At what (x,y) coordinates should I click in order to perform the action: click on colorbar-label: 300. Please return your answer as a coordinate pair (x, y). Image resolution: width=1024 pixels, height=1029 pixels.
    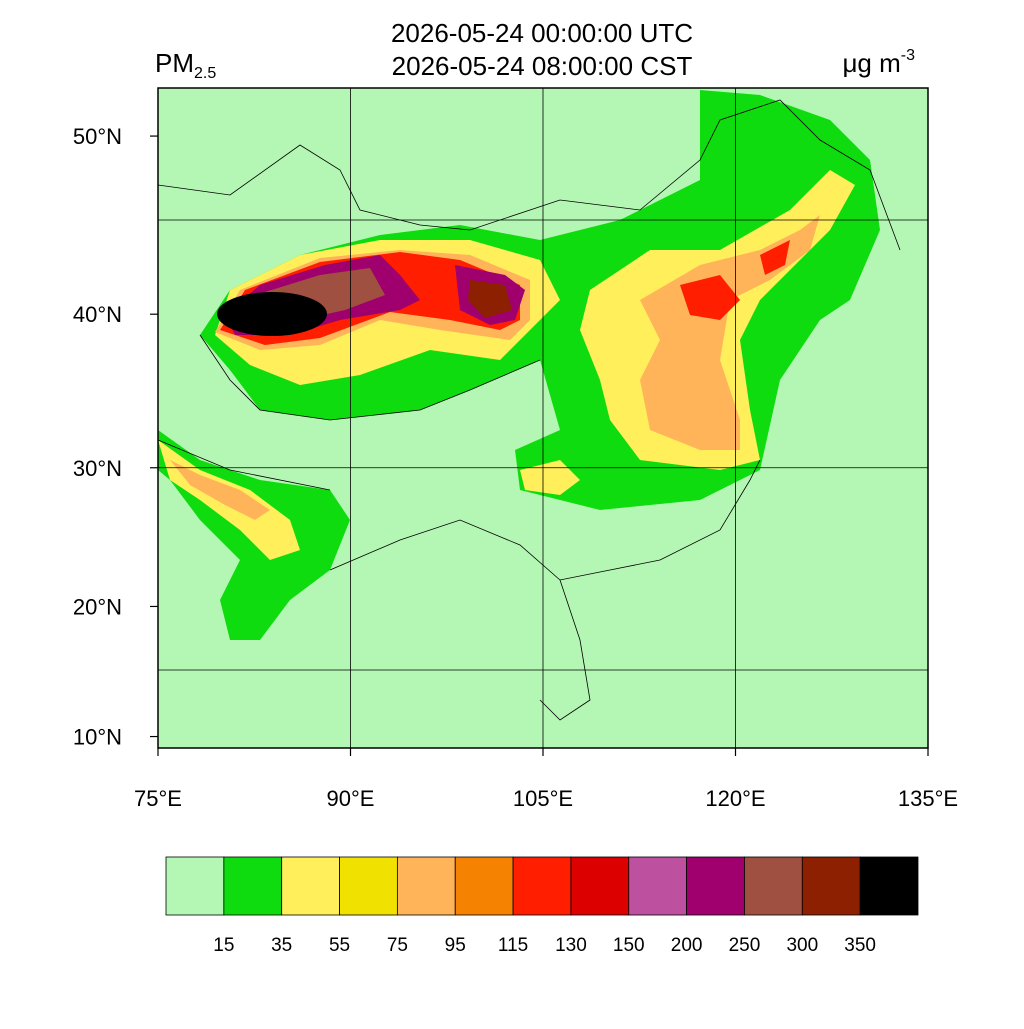
    Looking at the image, I should click on (802, 945).